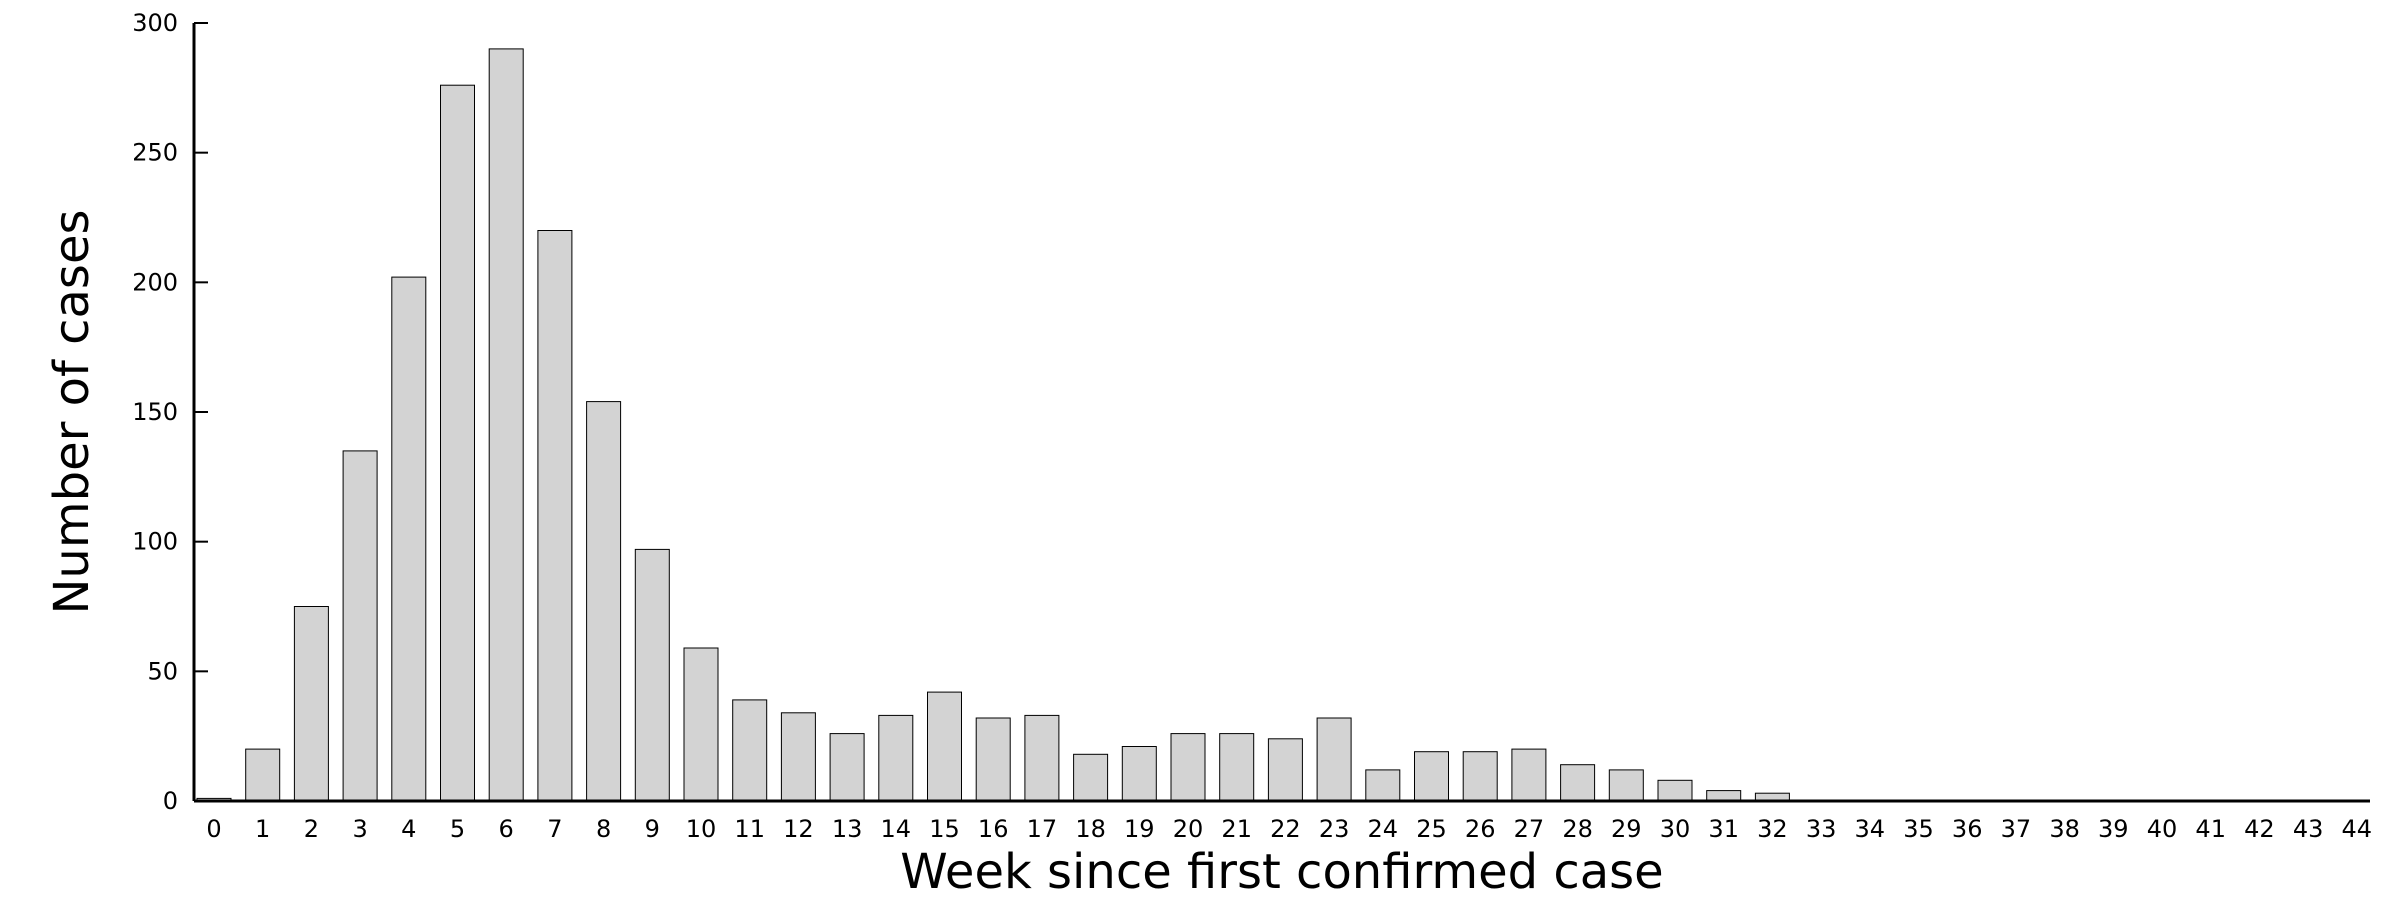 This screenshot has width=2400, height=900. Describe the element at coordinates (2064, 829) in the screenshot. I see `x-tick-label: 38` at that location.